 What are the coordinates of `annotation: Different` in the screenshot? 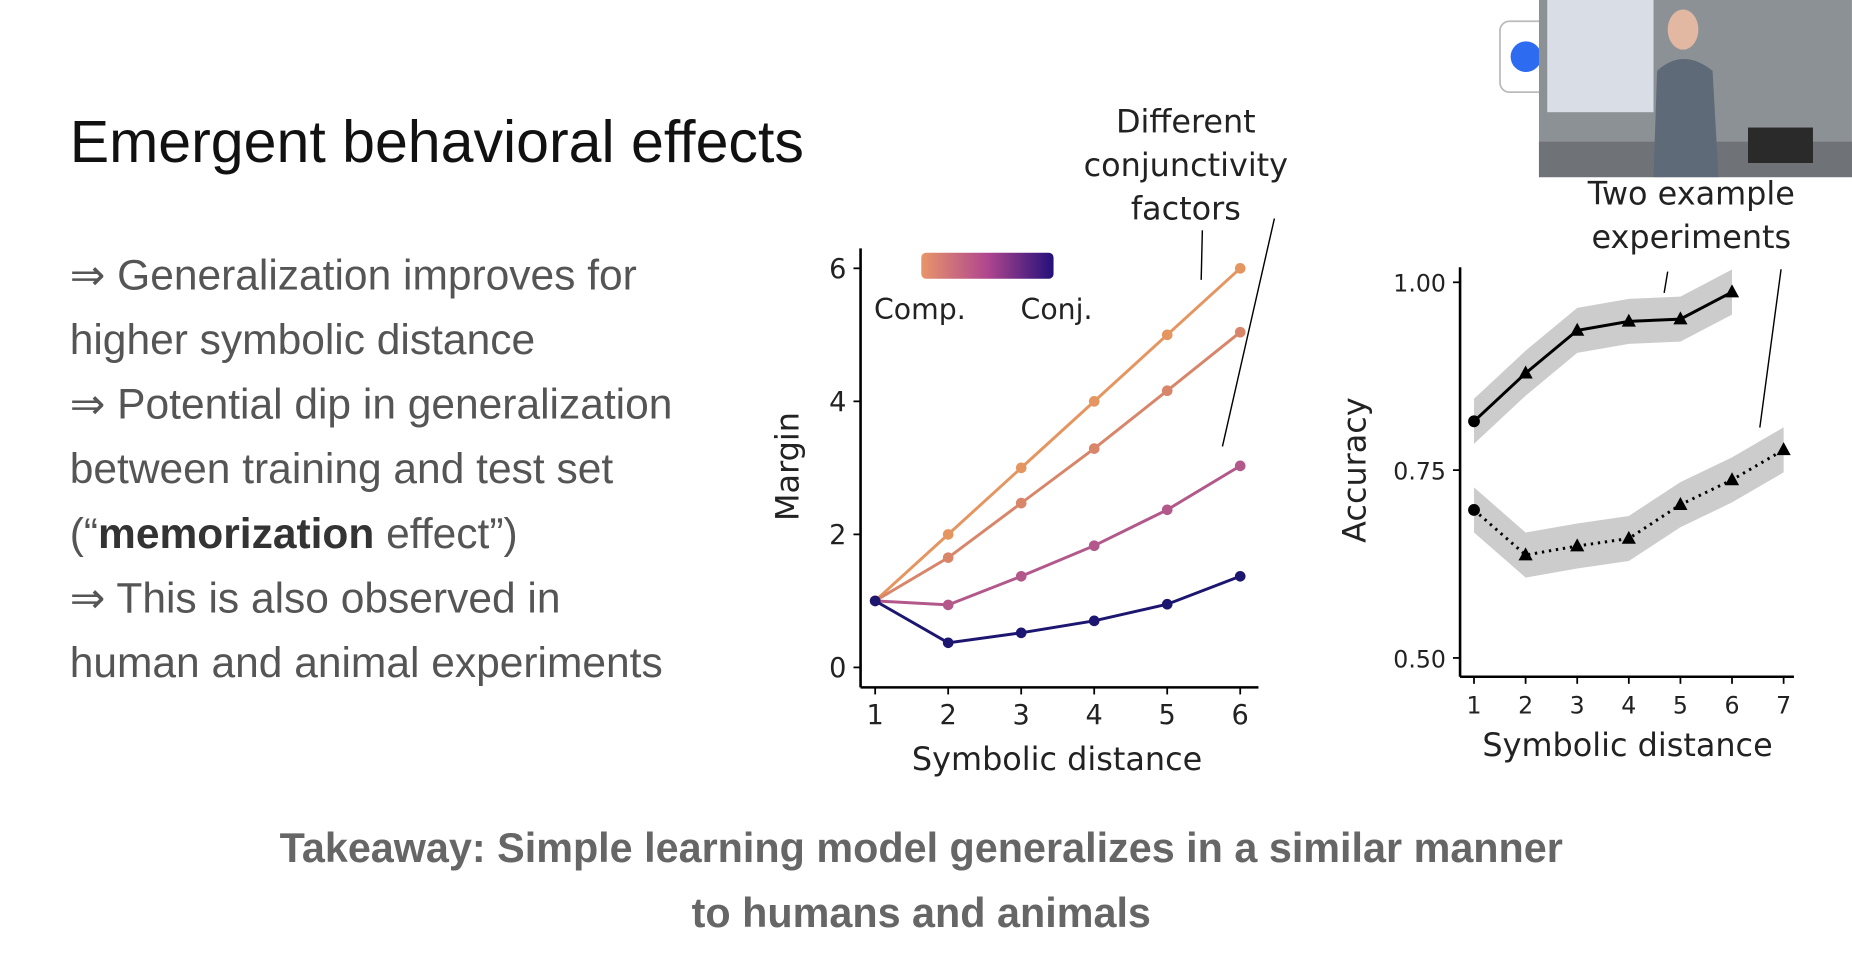 It's located at (1186, 121).